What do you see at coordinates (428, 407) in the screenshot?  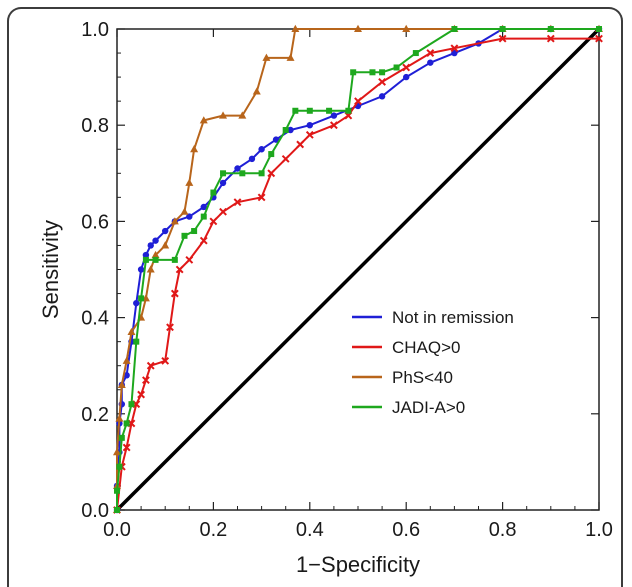 I see `legend-label: JADI-A>0` at bounding box center [428, 407].